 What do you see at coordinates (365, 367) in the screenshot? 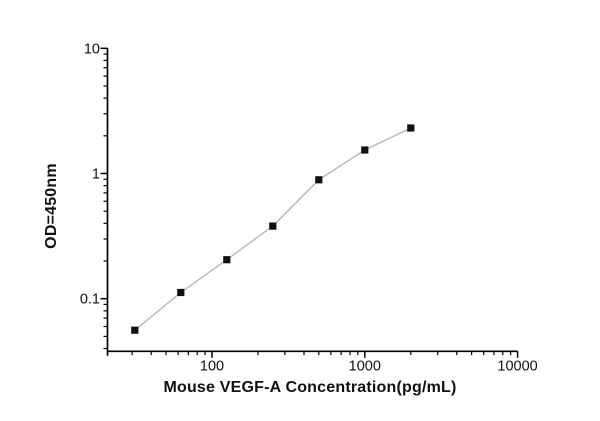
I see `x-tick-label: 1000` at bounding box center [365, 367].